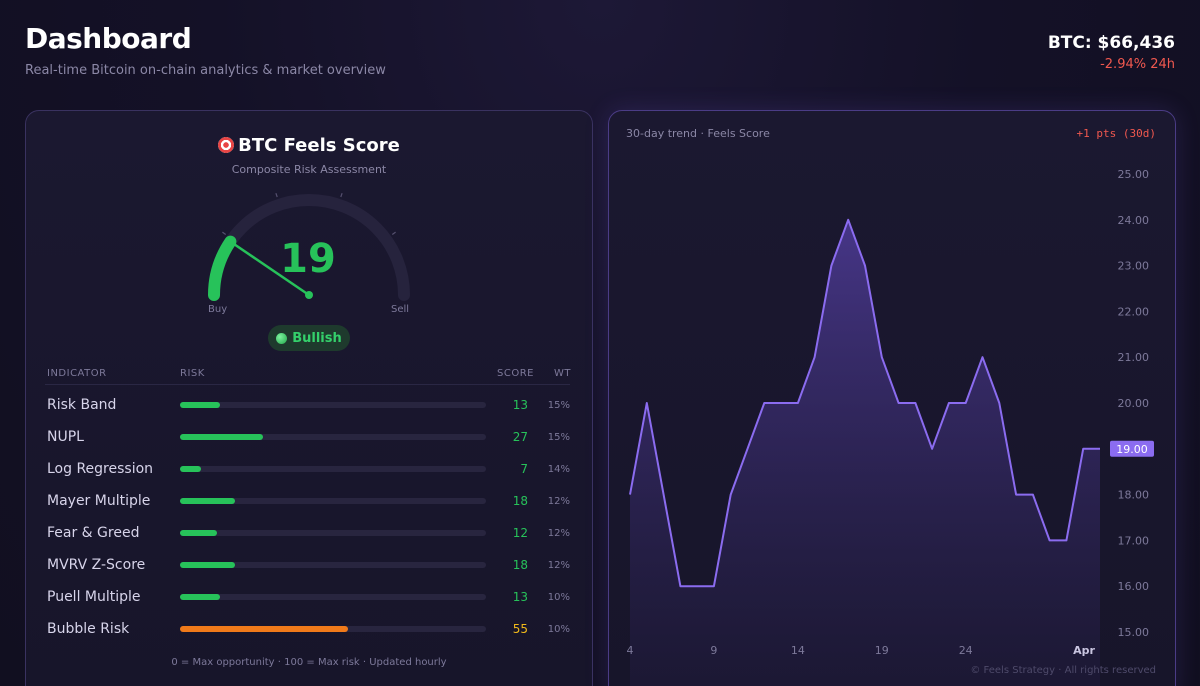 The width and height of the screenshot is (1200, 686). What do you see at coordinates (1134, 495) in the screenshot?
I see `y-tick-label: 18.00` at bounding box center [1134, 495].